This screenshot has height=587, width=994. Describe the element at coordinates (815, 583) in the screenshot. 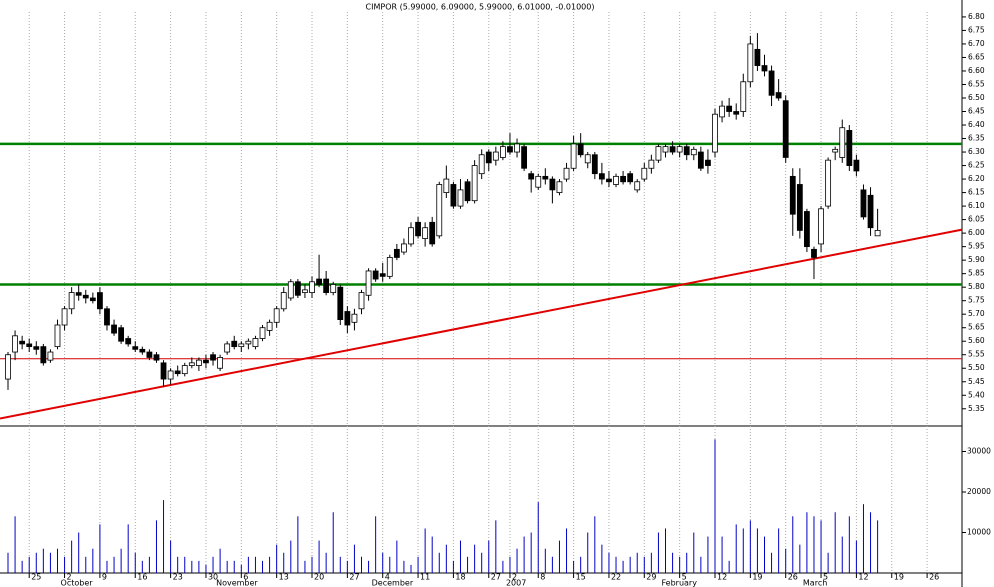

I see `month-label: March` at that location.